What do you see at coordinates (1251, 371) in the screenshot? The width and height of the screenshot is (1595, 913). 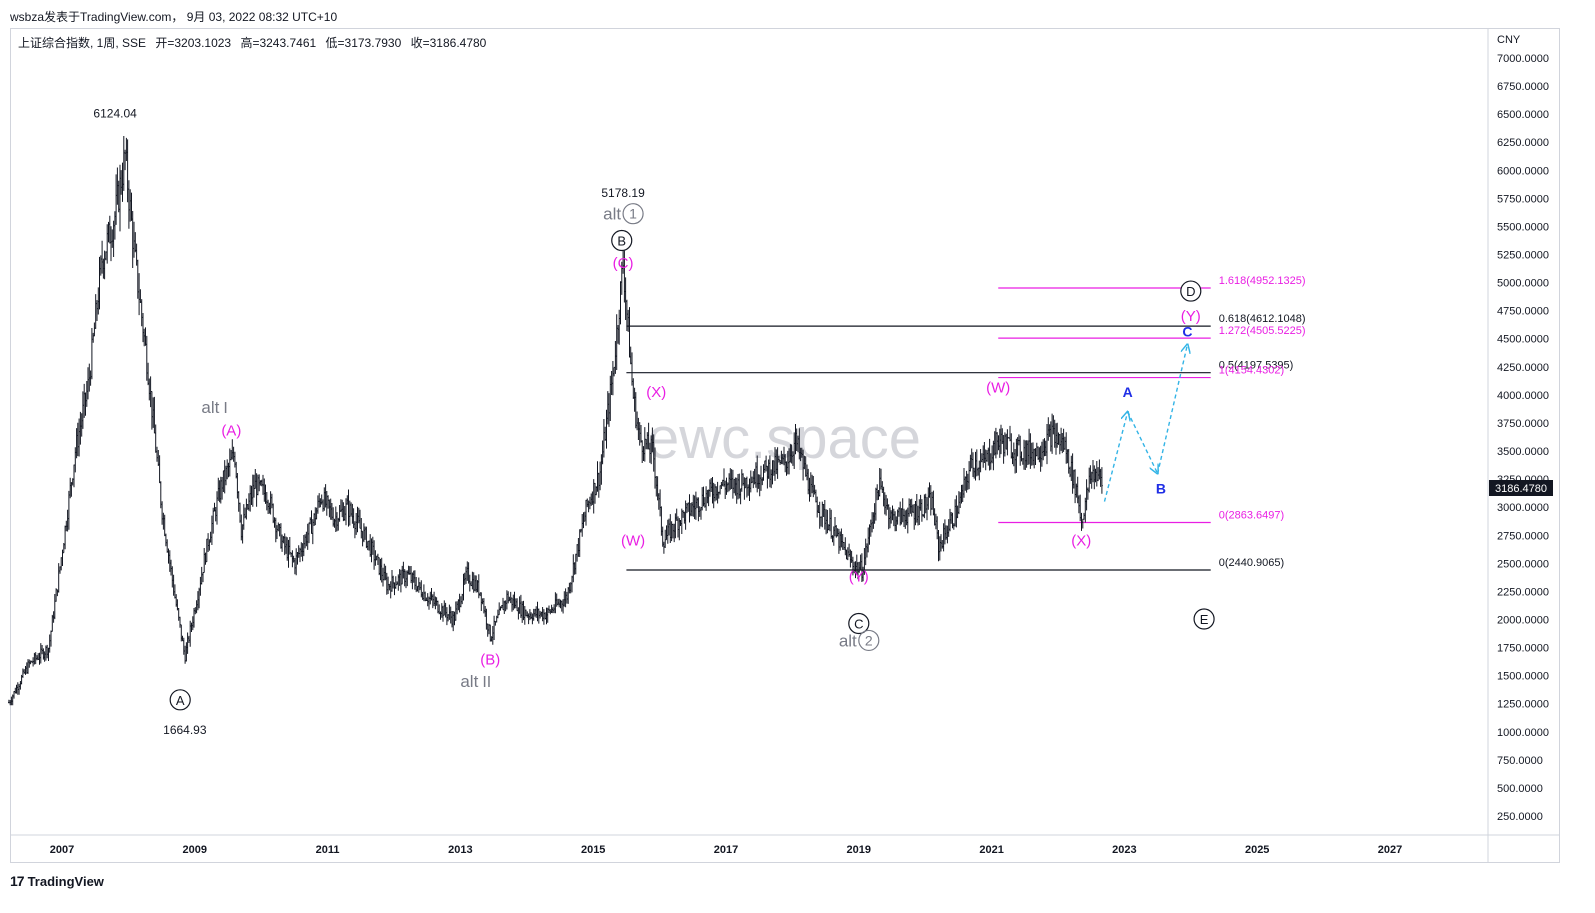 I see `fib-level-label: 1(4154.4302)` at bounding box center [1251, 371].